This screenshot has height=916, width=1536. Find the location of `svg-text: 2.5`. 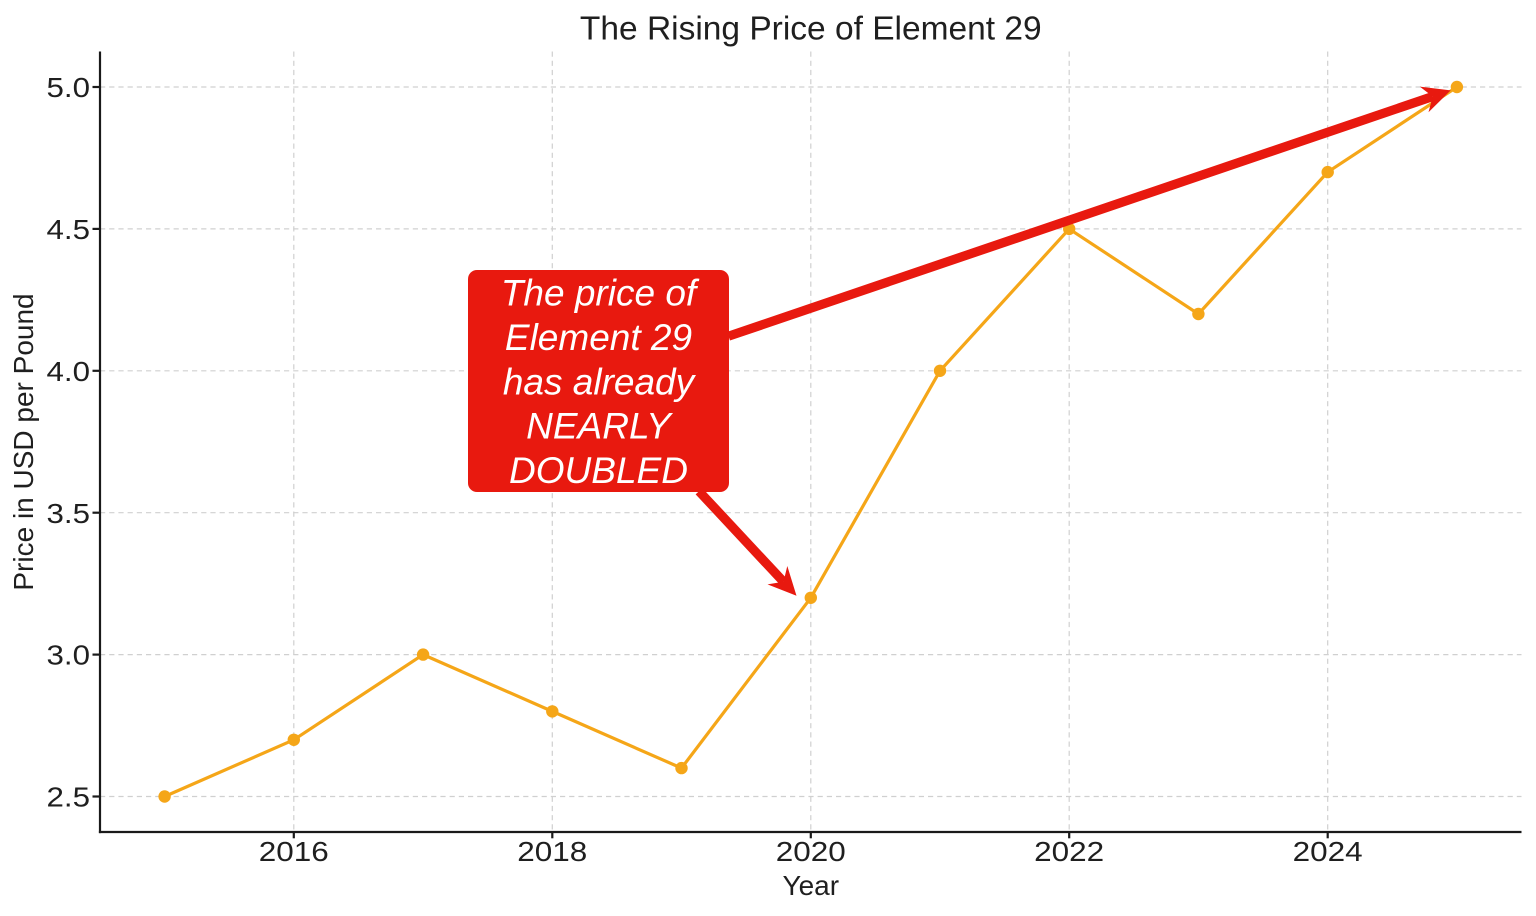

svg-text: 2.5 is located at coordinates (69, 797).